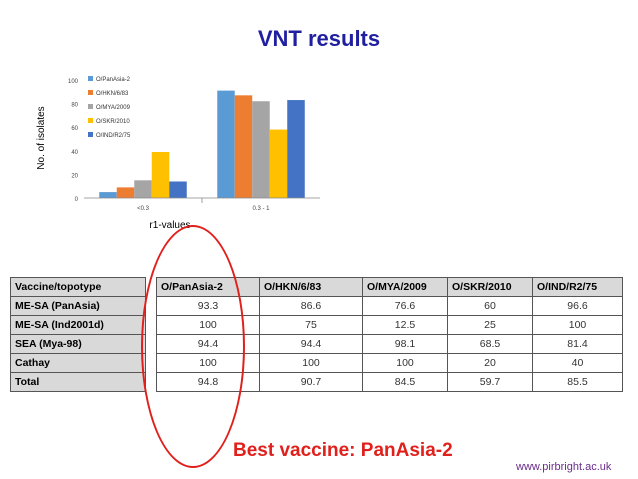  What do you see at coordinates (261, 209) in the screenshot?
I see `x-tick-label: 0.3 - 1` at bounding box center [261, 209].